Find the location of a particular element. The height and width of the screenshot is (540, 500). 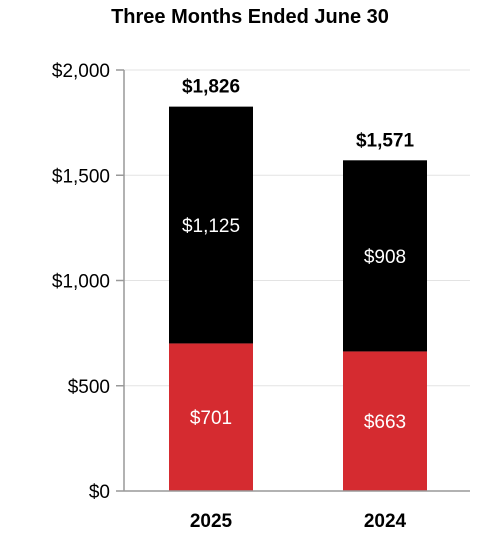

y-tick-label: $0 is located at coordinates (99, 492).